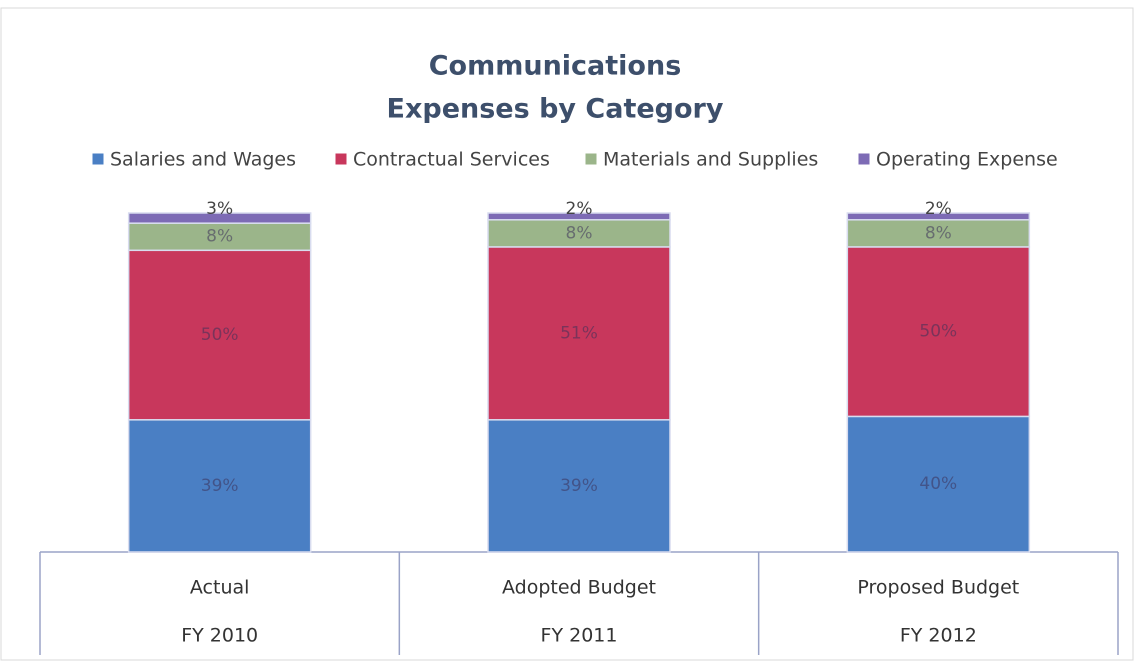 This screenshot has height=661, width=1135. I want to click on x-tick-label: Adopted Budget, so click(579, 588).